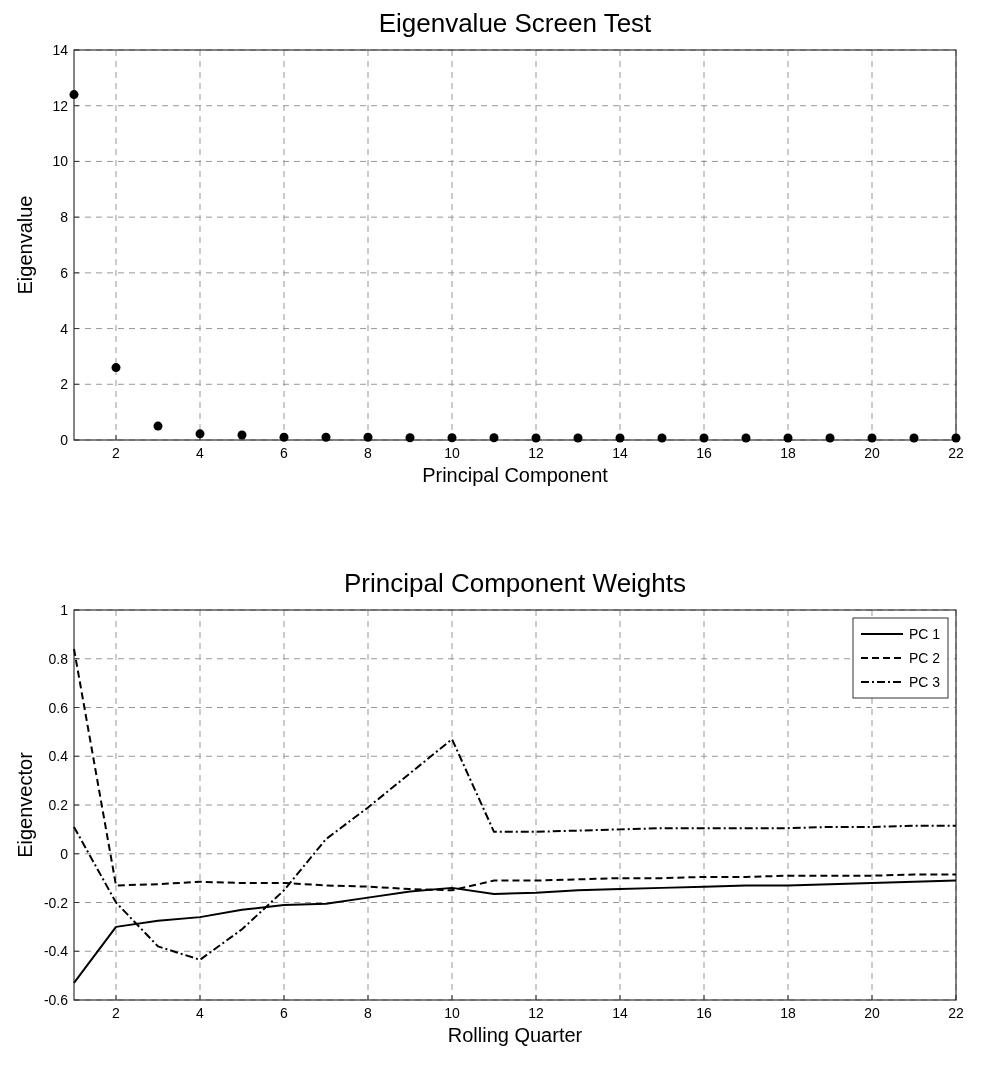 The height and width of the screenshot is (1080, 984). Describe the element at coordinates (25, 804) in the screenshot. I see `y-axis-title: Eigenvector` at that location.